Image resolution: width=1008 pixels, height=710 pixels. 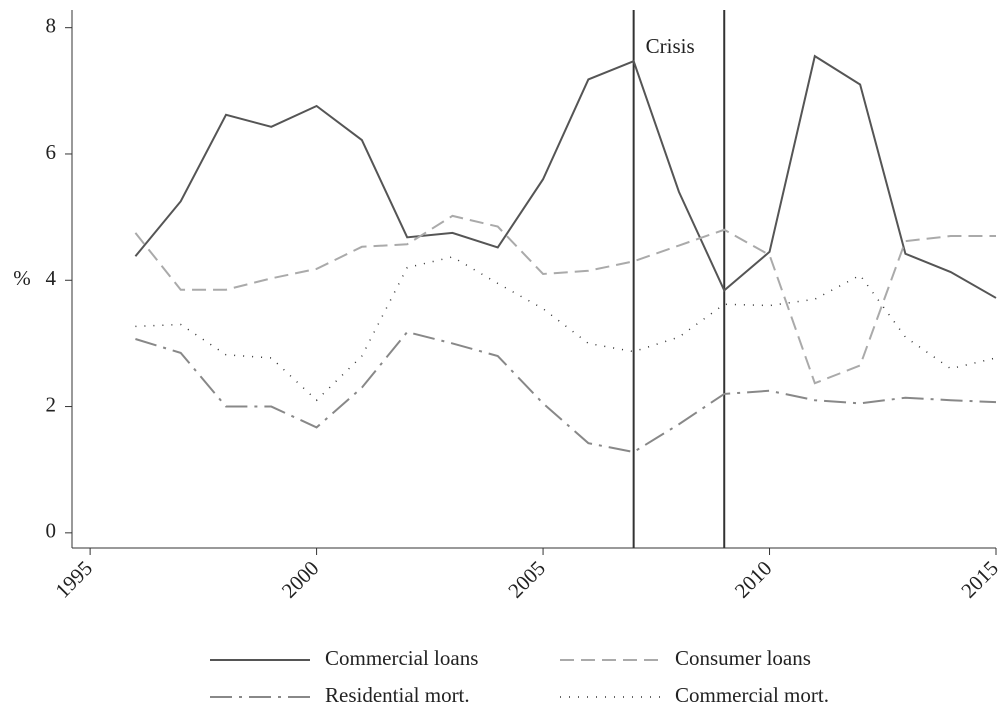 I want to click on x-tick-label: 2015, so click(x=979, y=579).